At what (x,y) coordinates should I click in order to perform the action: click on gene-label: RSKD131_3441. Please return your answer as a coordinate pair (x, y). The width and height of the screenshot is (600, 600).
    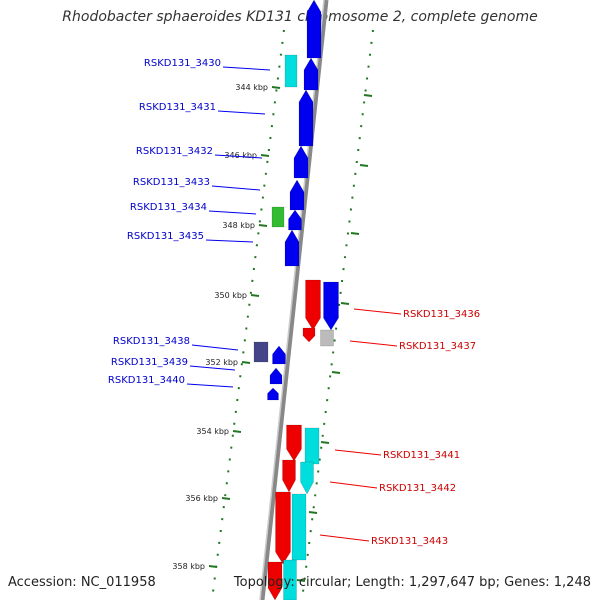
    Looking at the image, I should click on (421, 455).